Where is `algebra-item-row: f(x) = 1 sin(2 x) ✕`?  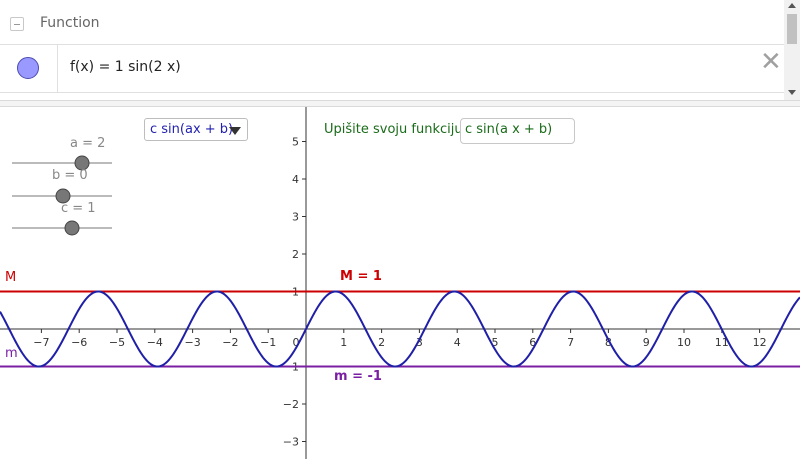 algebra-item-row: f(x) = 1 sin(2 x) ✕ is located at coordinates (392, 69).